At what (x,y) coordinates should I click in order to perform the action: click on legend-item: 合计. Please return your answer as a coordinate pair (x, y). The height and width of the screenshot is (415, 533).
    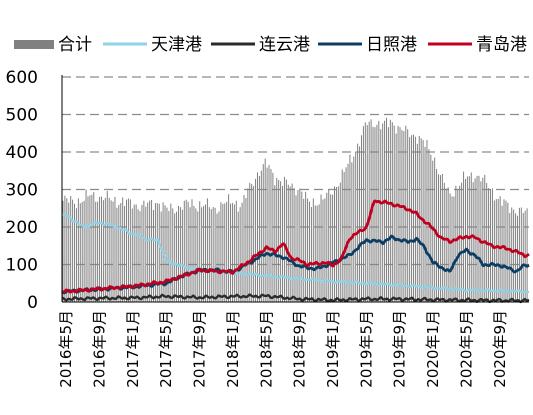
    Looking at the image, I should click on (53, 45).